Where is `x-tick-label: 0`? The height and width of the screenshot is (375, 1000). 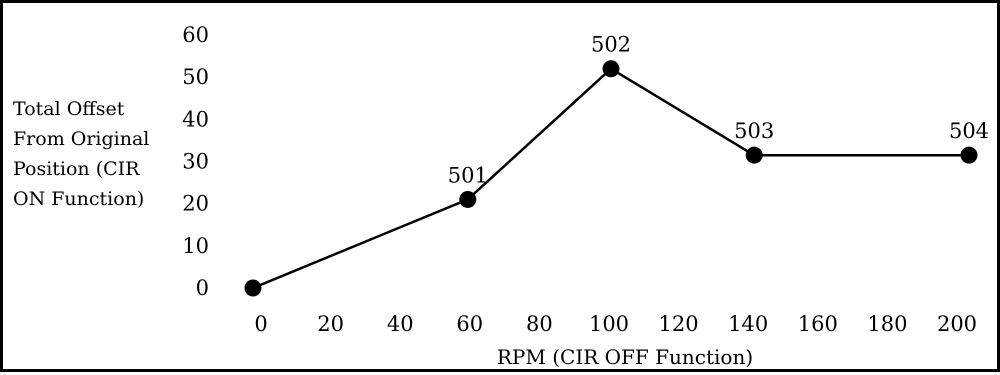 x-tick-label: 0 is located at coordinates (260, 324).